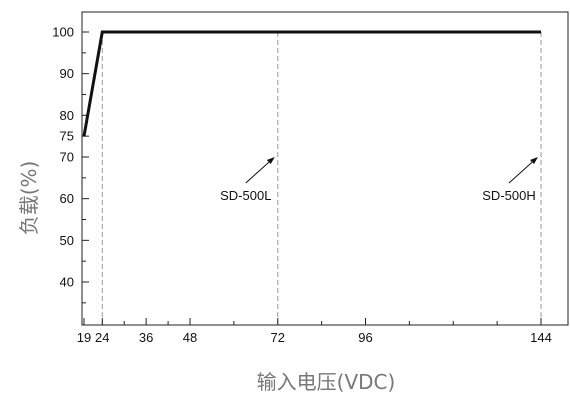 The image size is (570, 399). I want to click on y-tick-label: 60, so click(67, 198).